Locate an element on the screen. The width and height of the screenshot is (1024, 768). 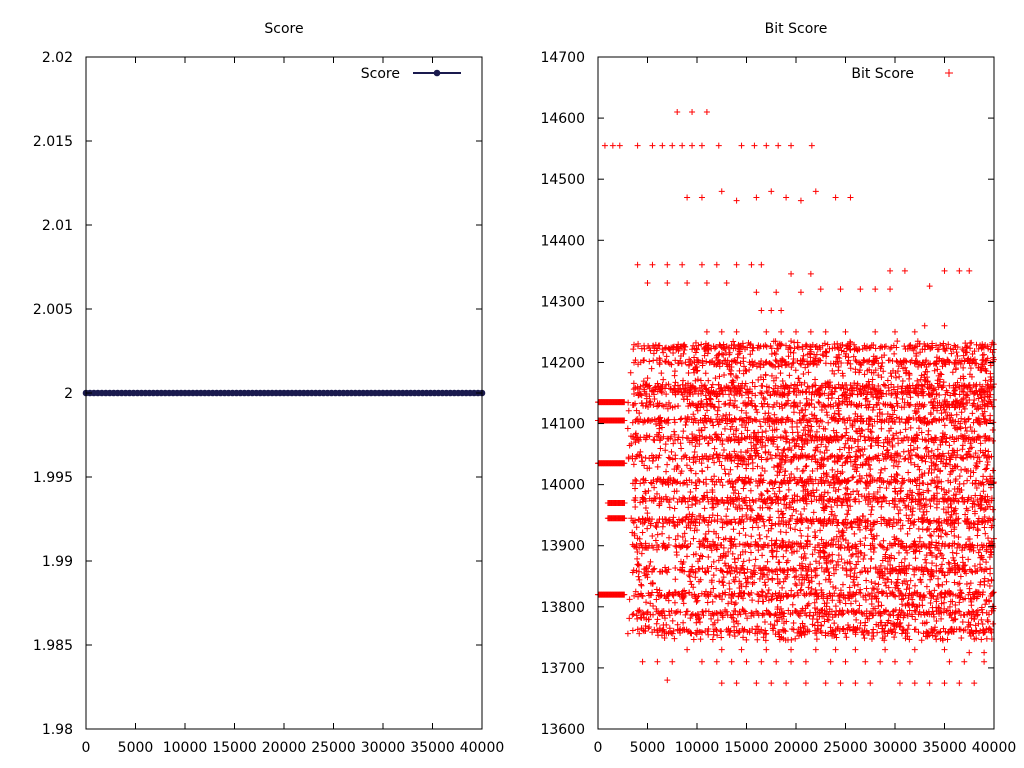
x-tick-label: 0 is located at coordinates (86, 748).